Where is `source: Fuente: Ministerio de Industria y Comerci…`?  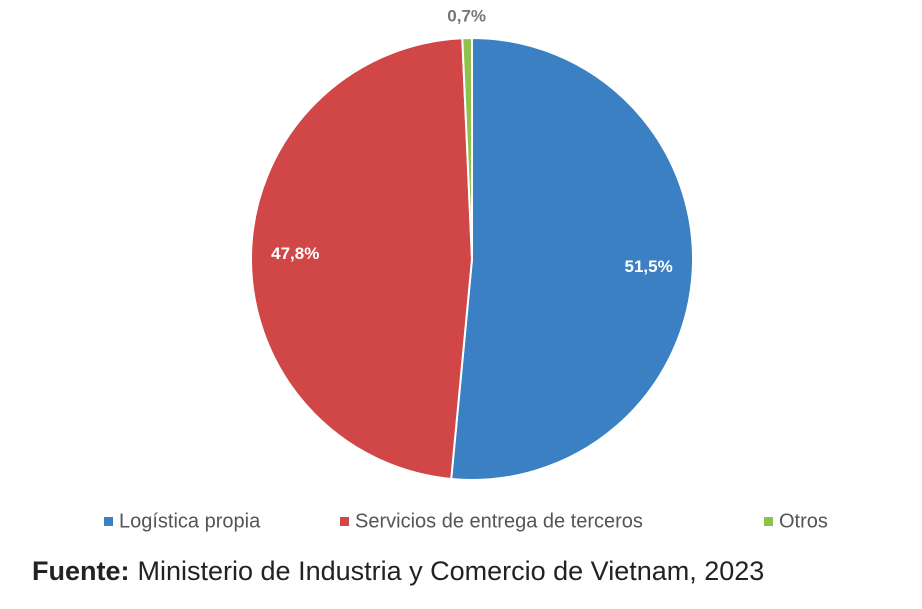
source: Fuente: Ministerio de Industria y Comerci… is located at coordinates (398, 571).